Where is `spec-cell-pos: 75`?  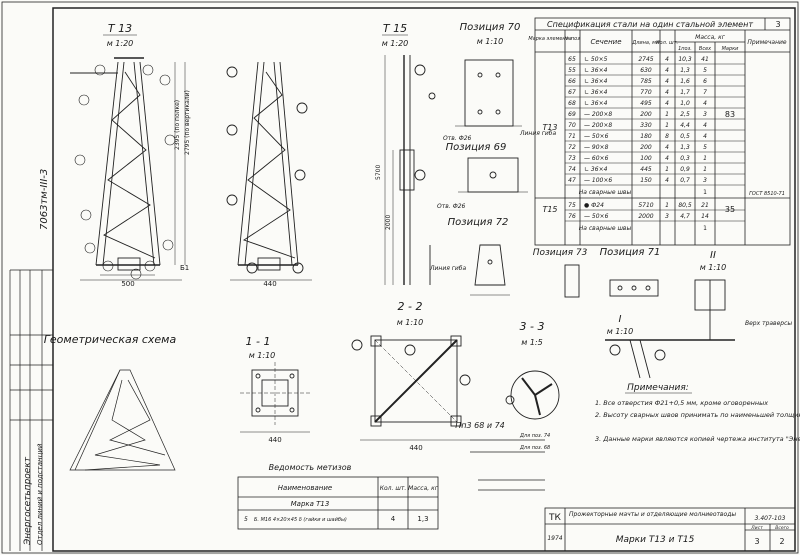 spec-cell-pos: 75 is located at coordinates (572, 205).